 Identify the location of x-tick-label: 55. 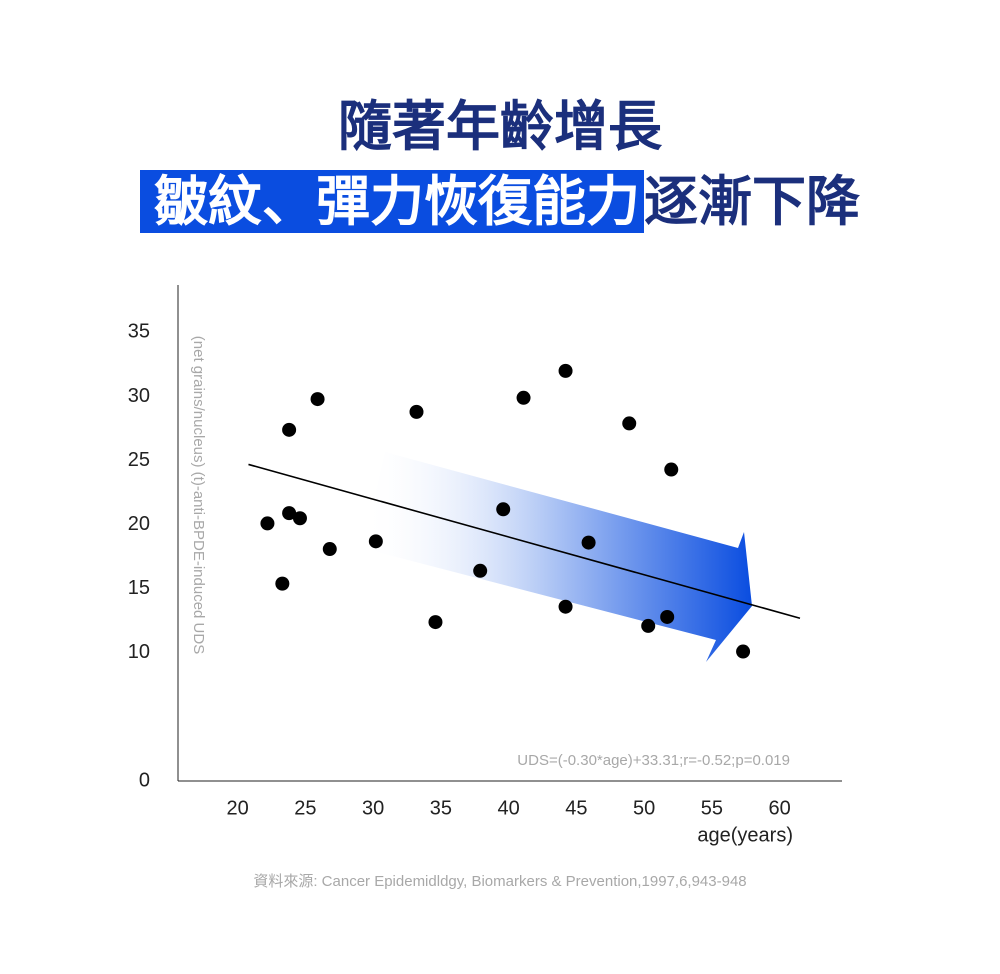
(712, 808).